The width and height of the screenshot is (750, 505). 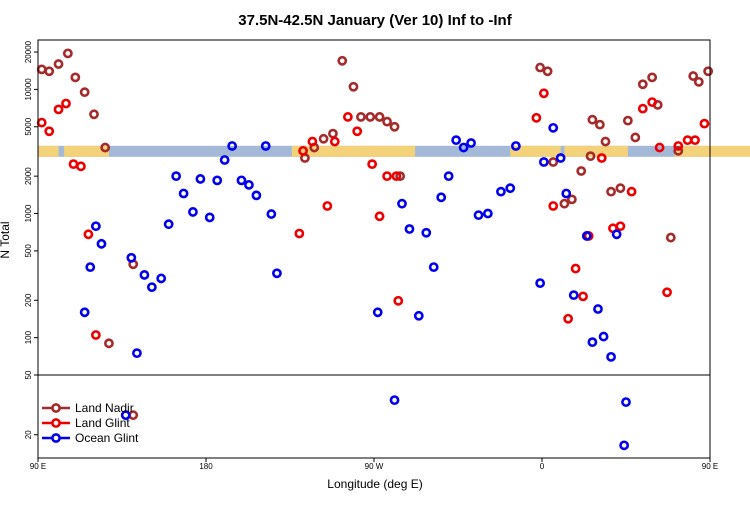 I want to click on y-tick-label: 1000, so click(x=28, y=213).